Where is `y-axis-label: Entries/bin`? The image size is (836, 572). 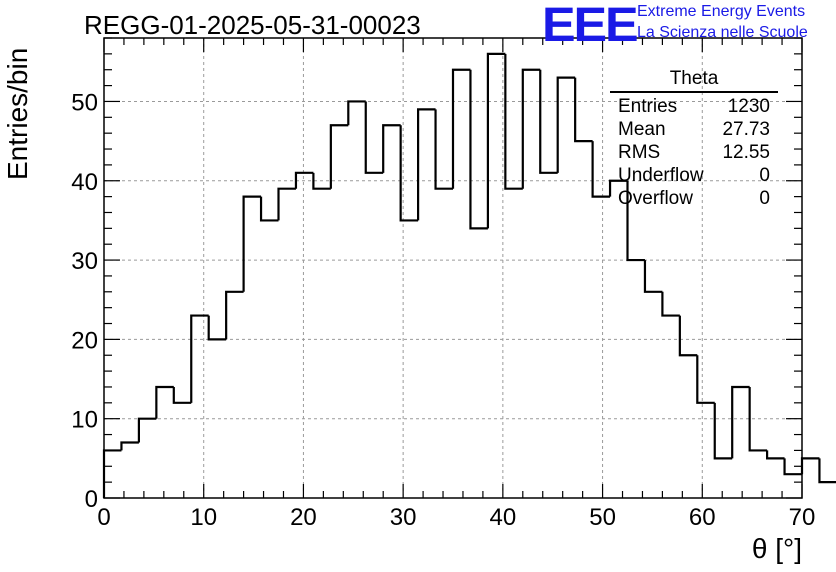 y-axis-label: Entries/bin is located at coordinates (17, 113).